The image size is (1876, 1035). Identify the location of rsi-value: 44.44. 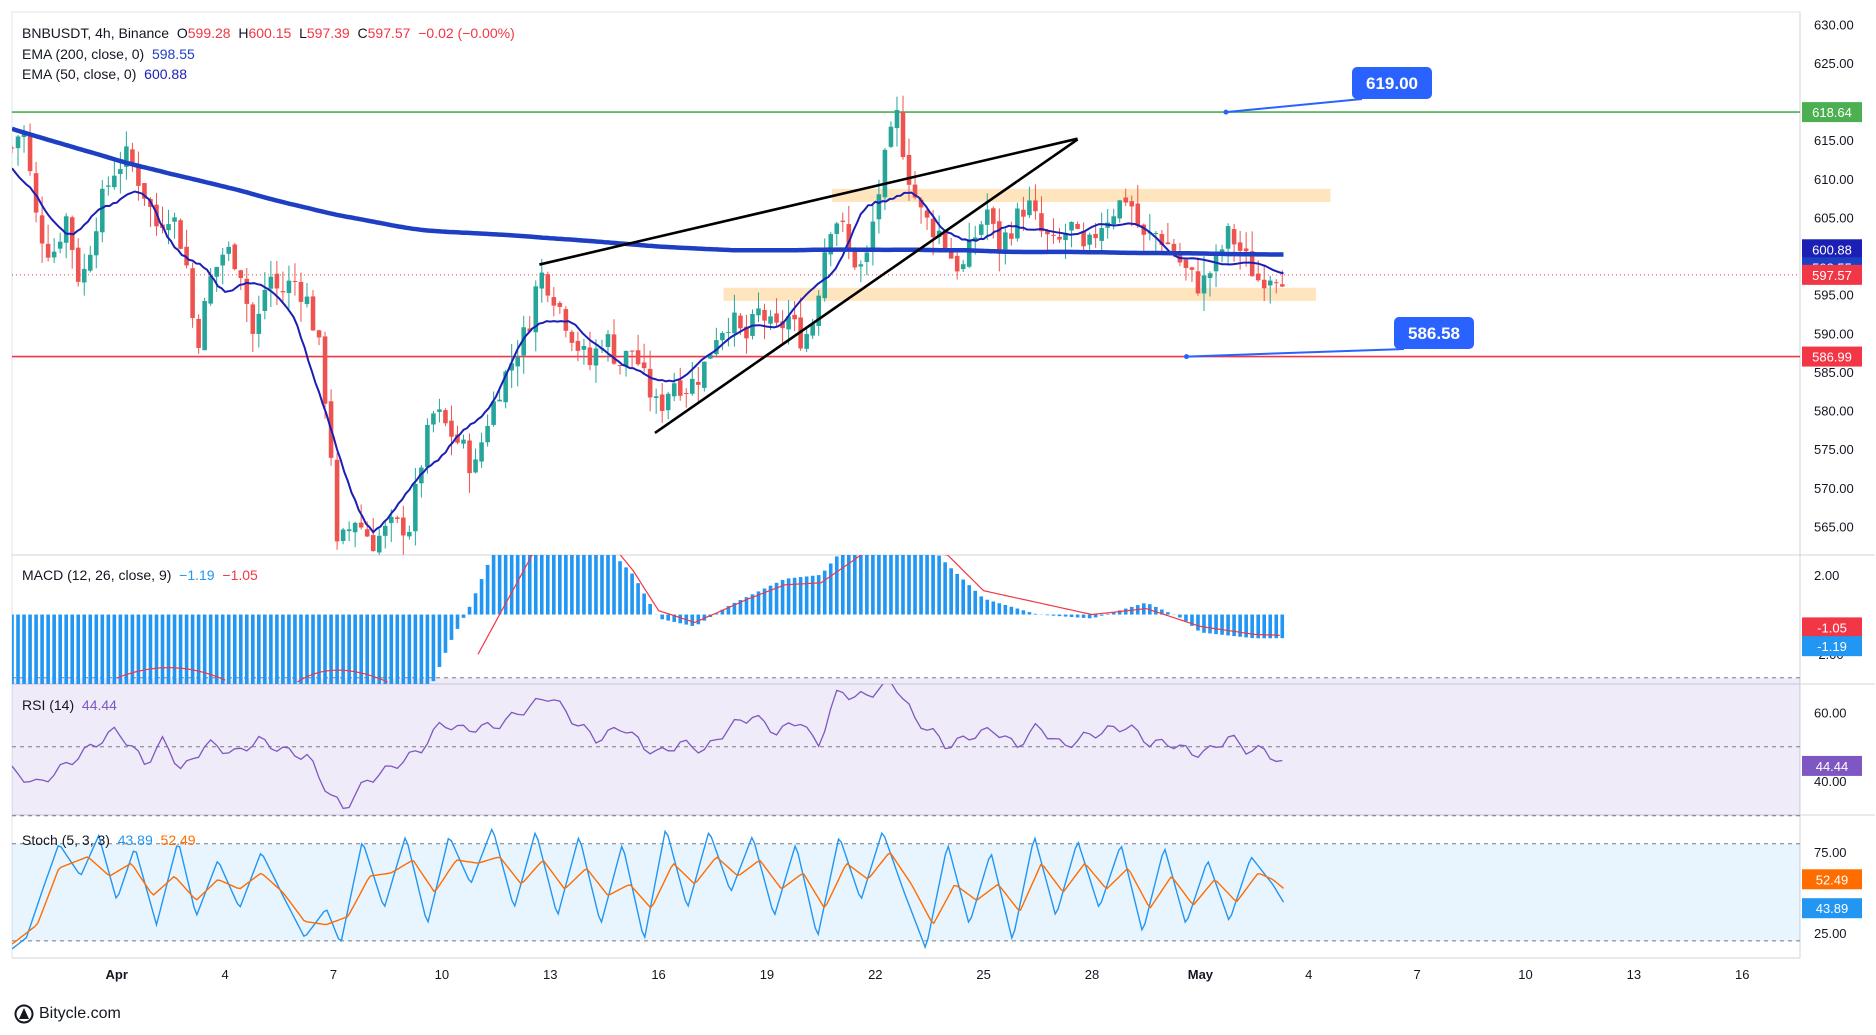
(99, 705).